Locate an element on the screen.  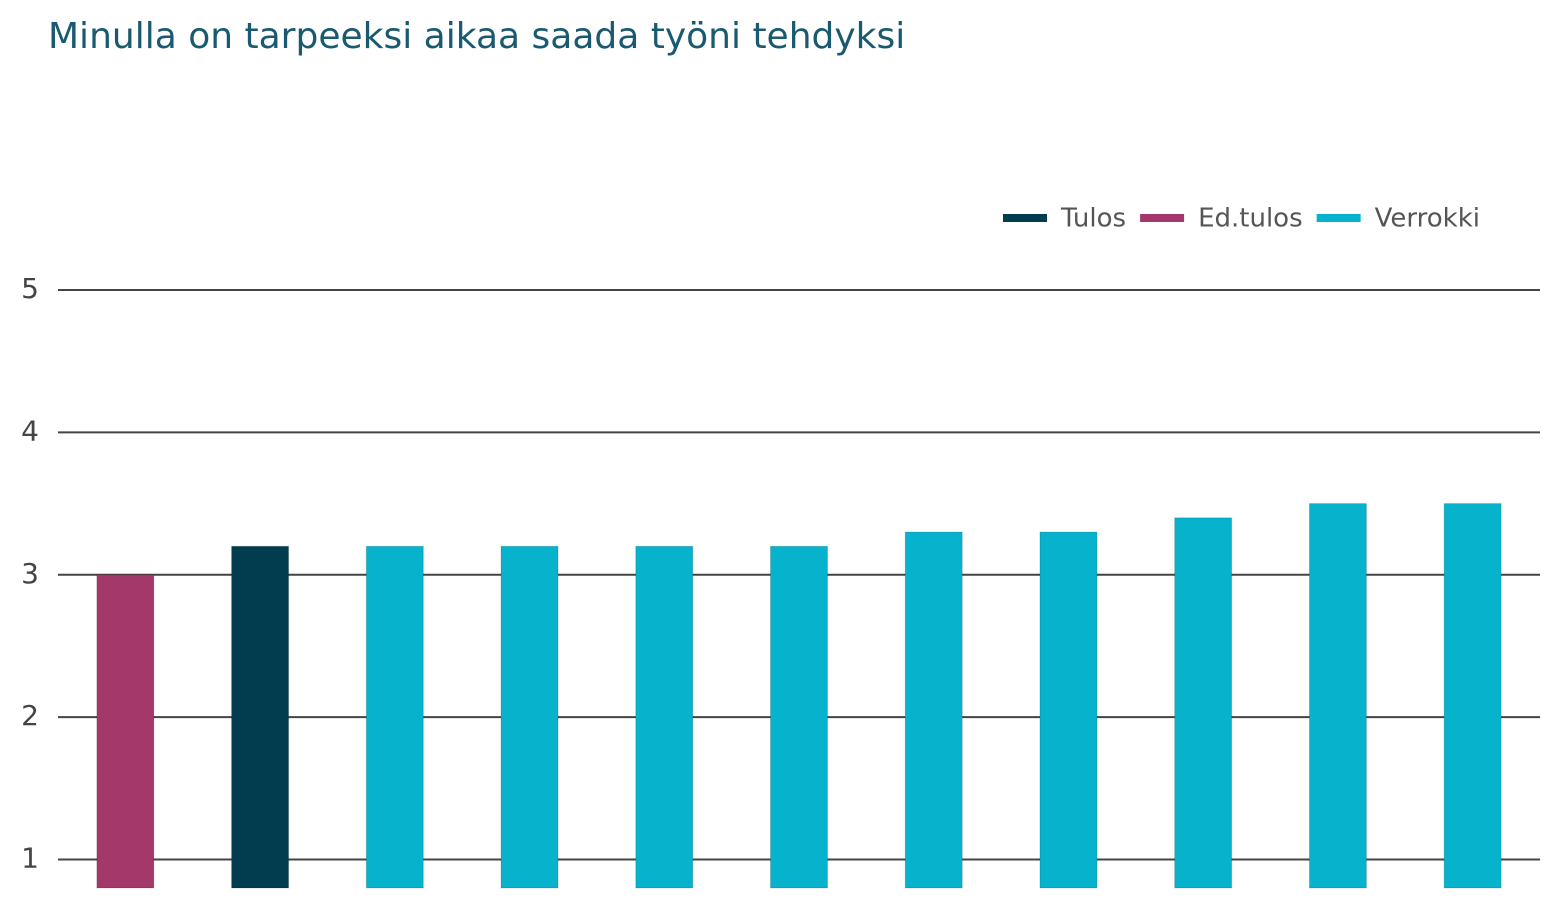
legend-label: Verrokki is located at coordinates (1427, 219).